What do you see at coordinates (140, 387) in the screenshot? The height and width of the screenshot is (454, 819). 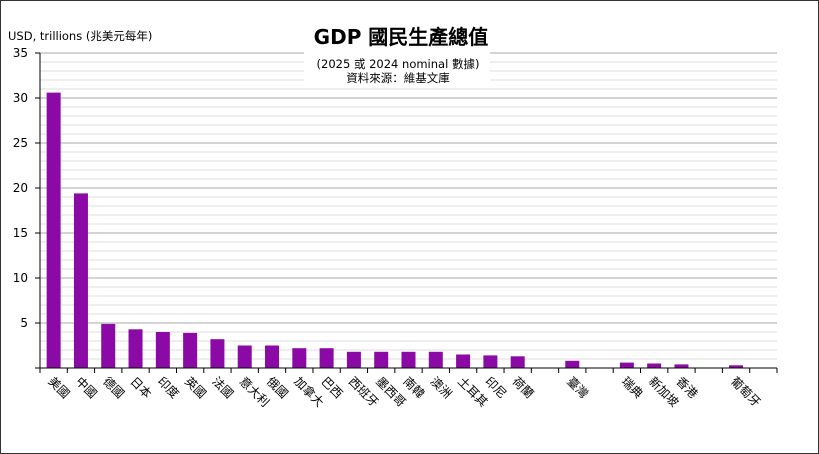 I see `category-label: 日本` at bounding box center [140, 387].